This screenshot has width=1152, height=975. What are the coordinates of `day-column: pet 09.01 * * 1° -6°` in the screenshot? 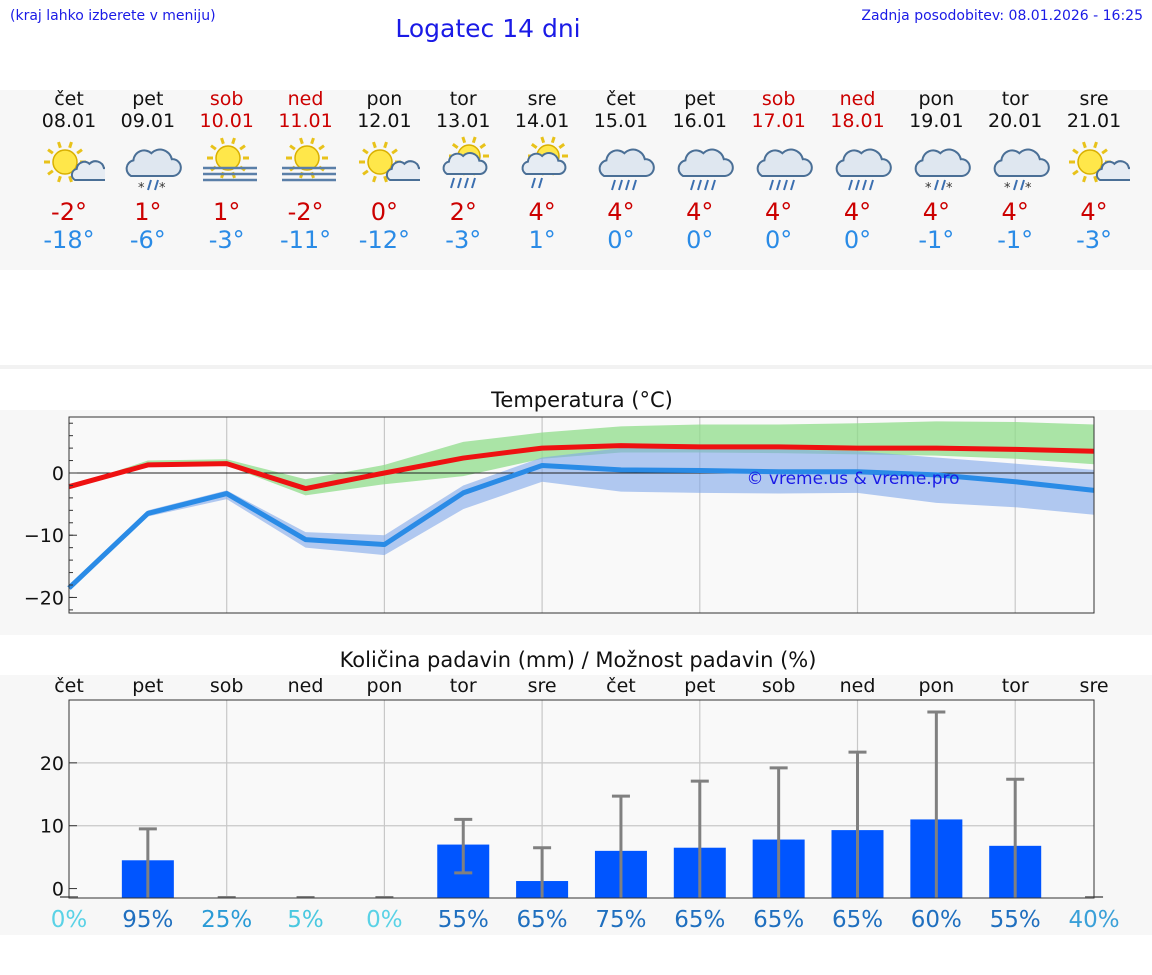 It's located at (148, 171).